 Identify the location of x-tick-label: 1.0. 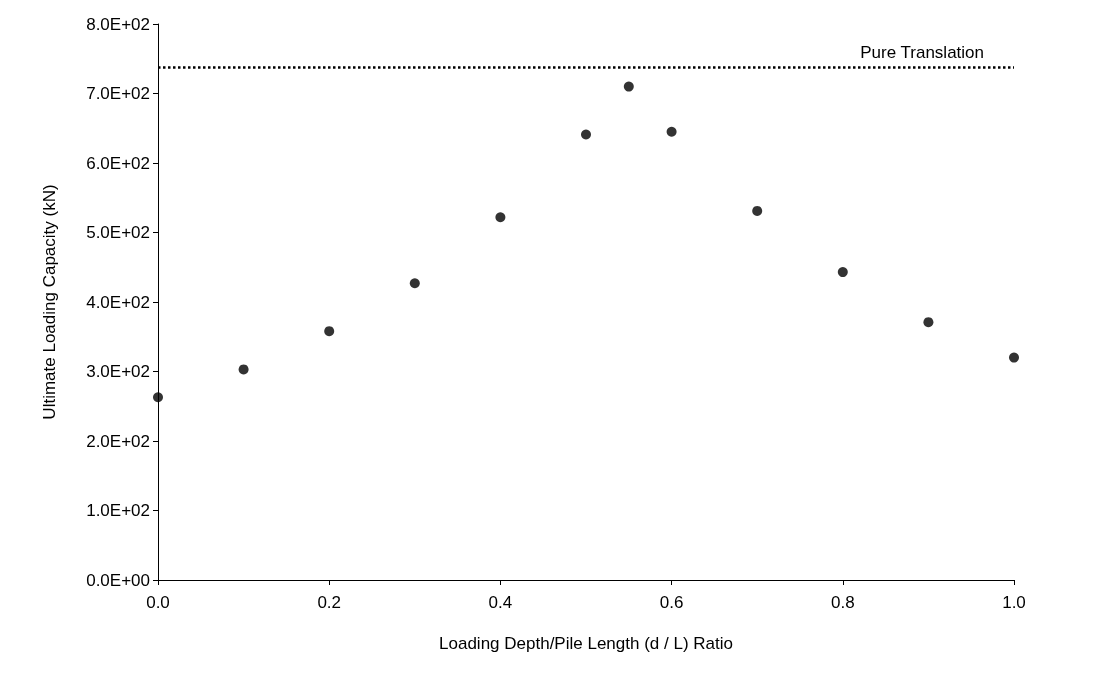
(1014, 602).